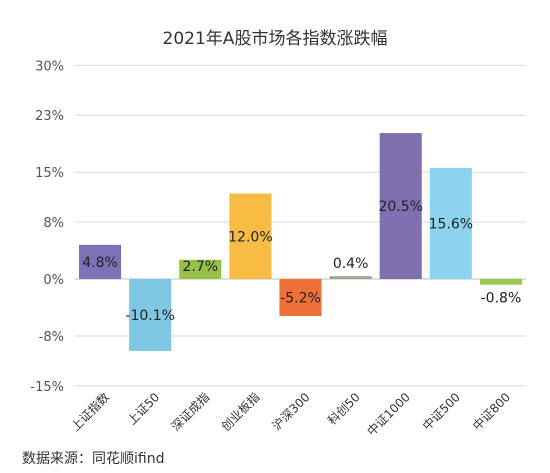 The height and width of the screenshot is (473, 550). I want to click on data-label: 4.8%, so click(100, 263).